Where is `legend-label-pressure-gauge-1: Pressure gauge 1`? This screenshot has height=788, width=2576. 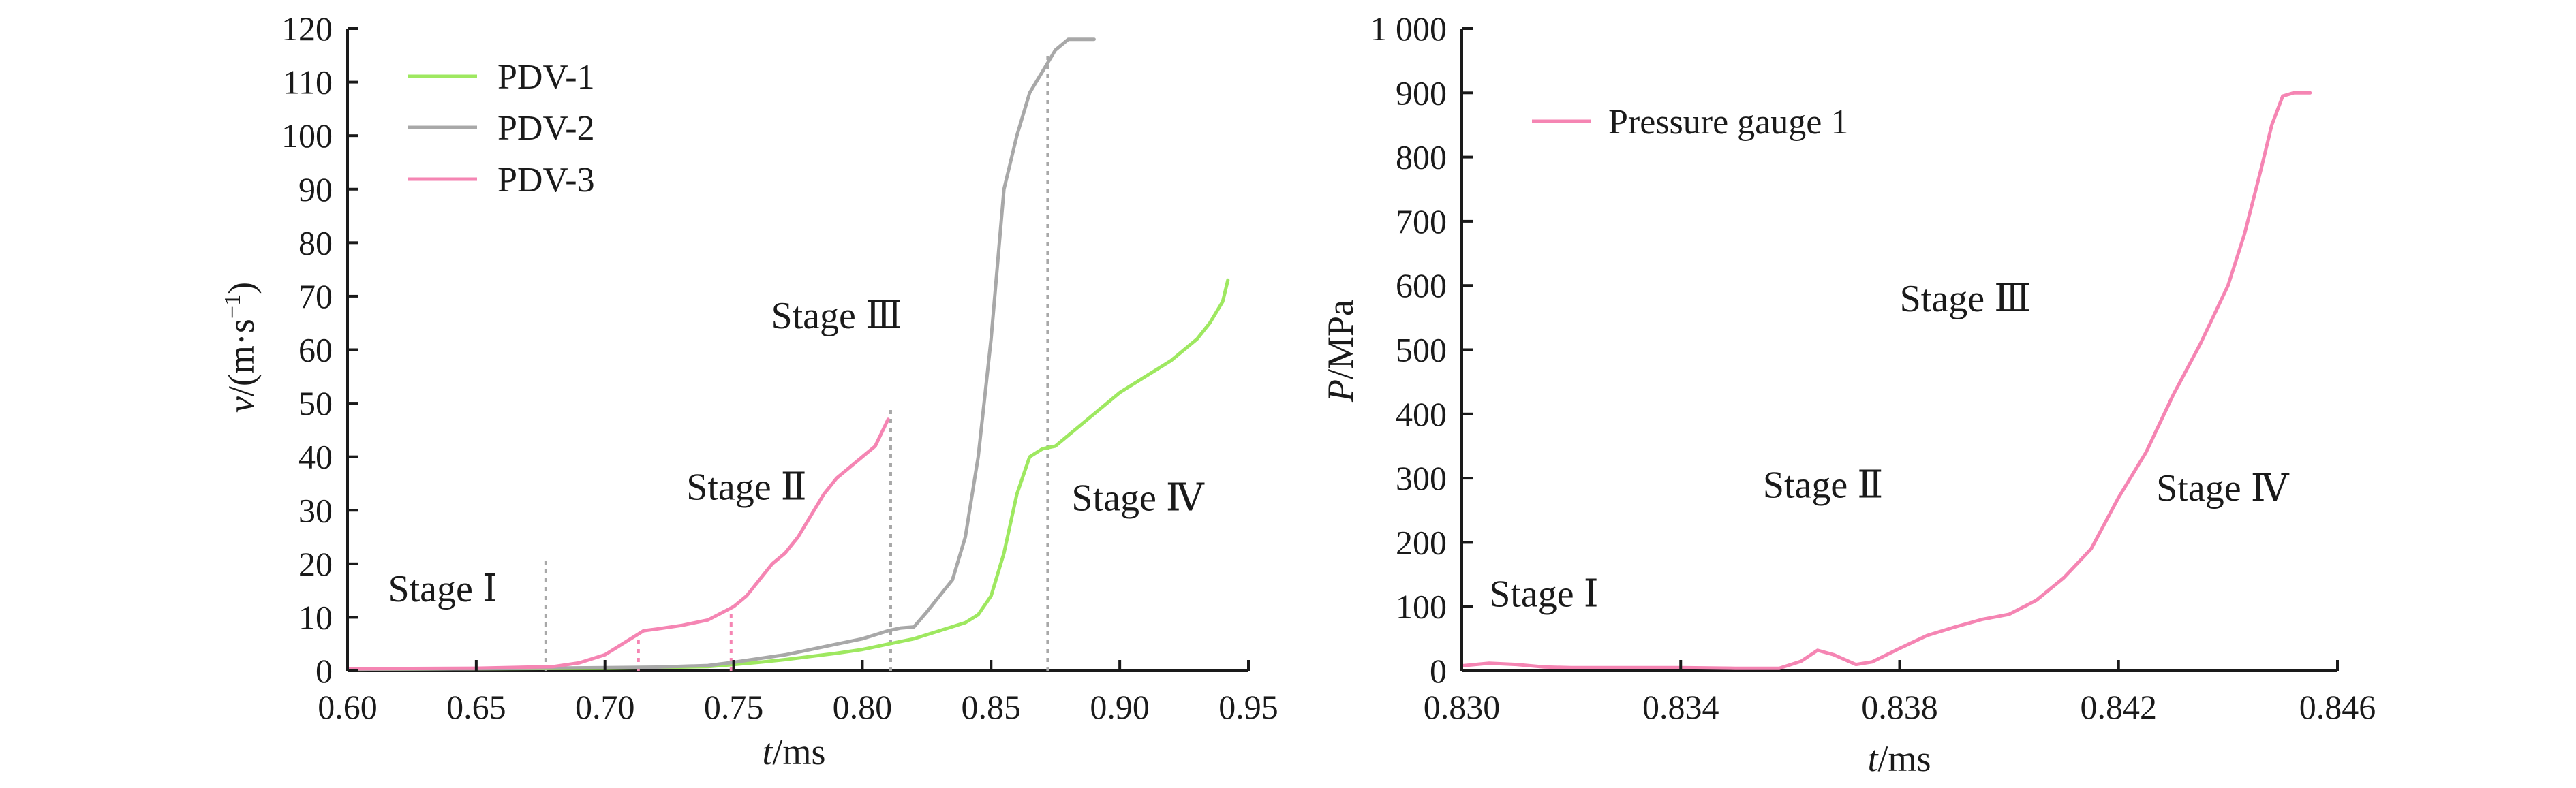 legend-label-pressure-gauge-1: Pressure gauge 1 is located at coordinates (1728, 122).